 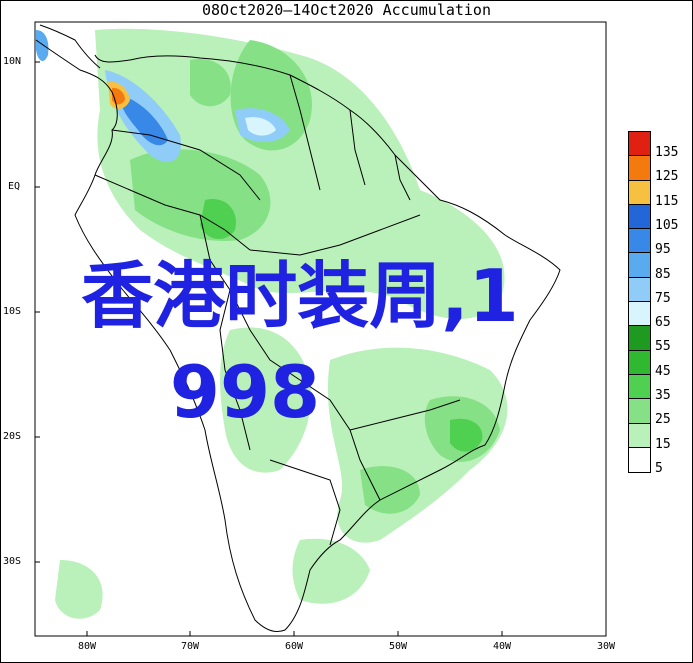 What do you see at coordinates (14, 186) in the screenshot?
I see `lat-label: EQ` at bounding box center [14, 186].